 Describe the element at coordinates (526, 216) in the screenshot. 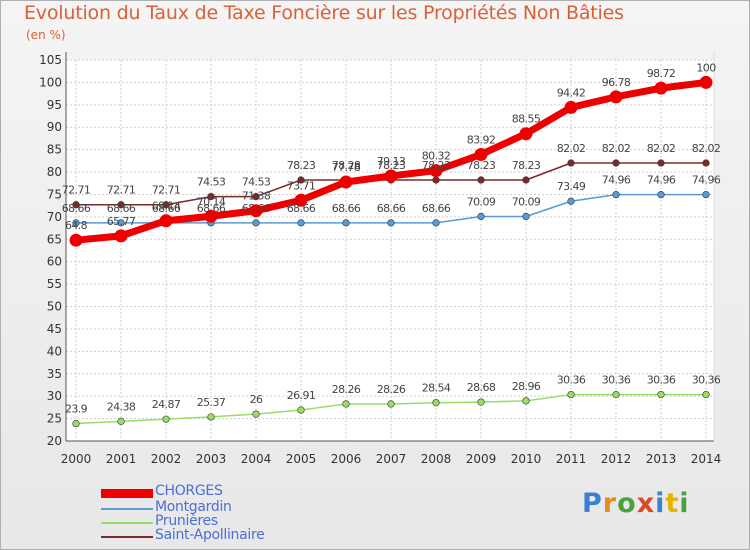

I see `point-montgardin-2010` at that location.